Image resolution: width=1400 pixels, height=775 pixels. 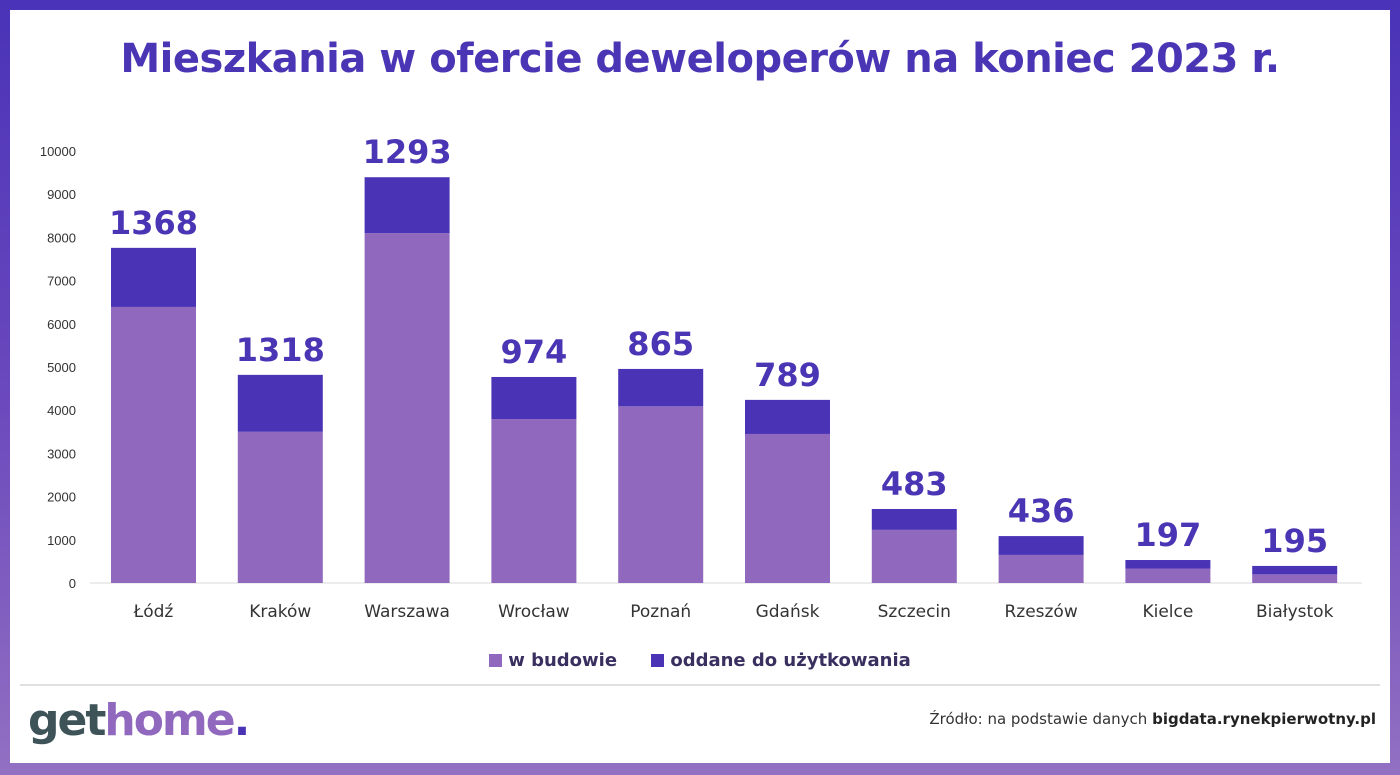 What do you see at coordinates (61, 410) in the screenshot?
I see `y-tick-label: 4000` at bounding box center [61, 410].